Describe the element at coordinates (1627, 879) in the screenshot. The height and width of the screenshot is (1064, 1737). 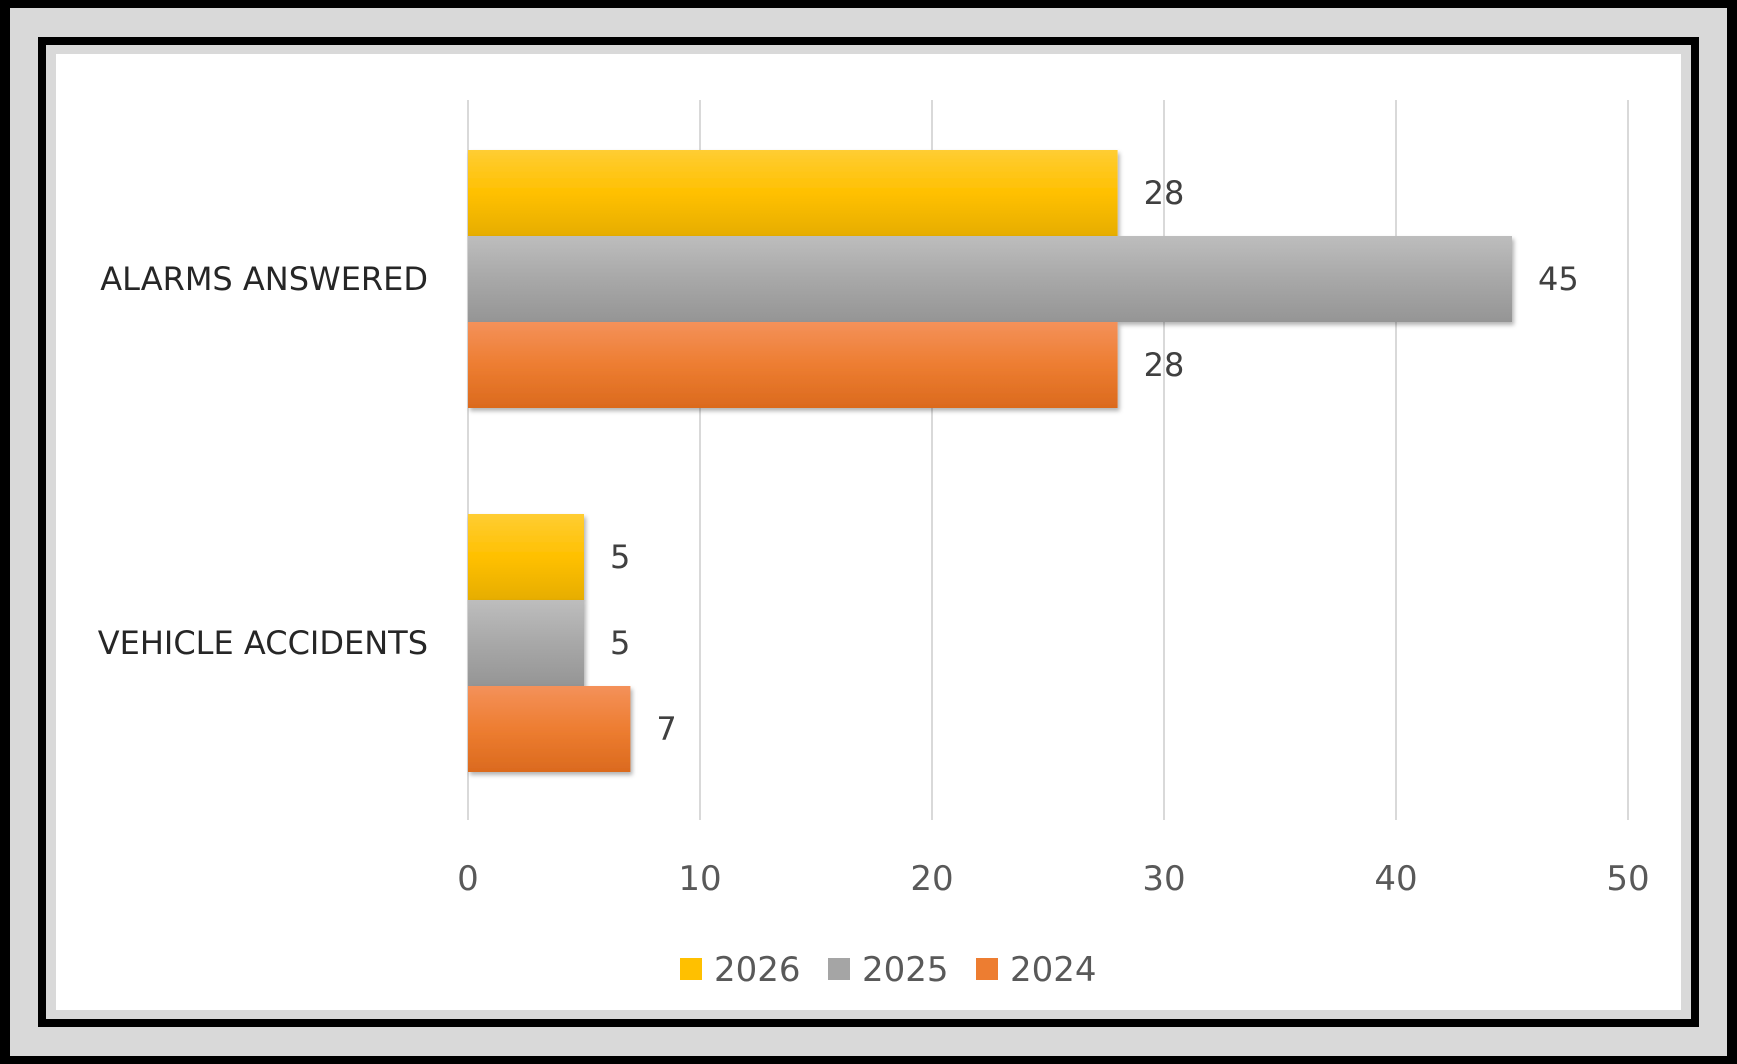
I see `x-tick-label: 50` at that location.